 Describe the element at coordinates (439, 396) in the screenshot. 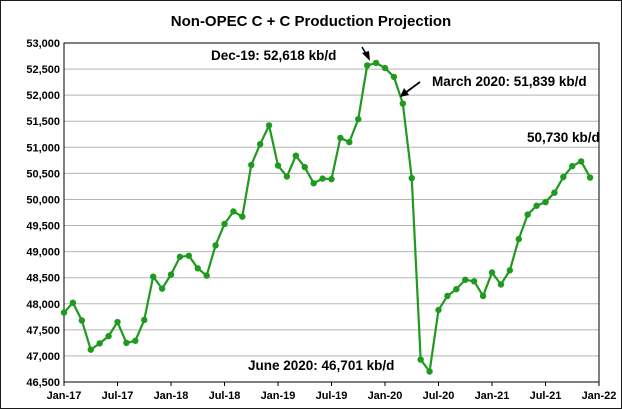

I see `x-tick-label: Jul-20` at that location.